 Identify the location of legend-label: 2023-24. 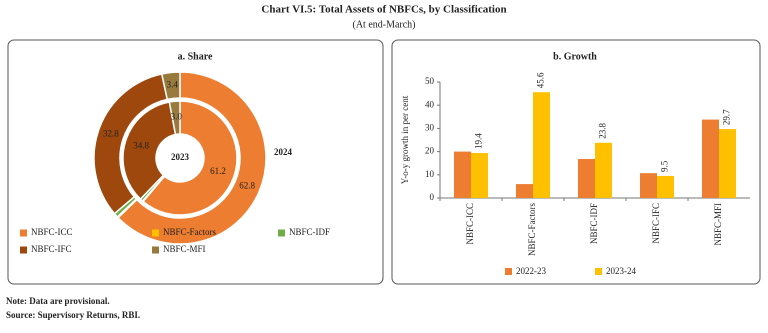
(621, 271).